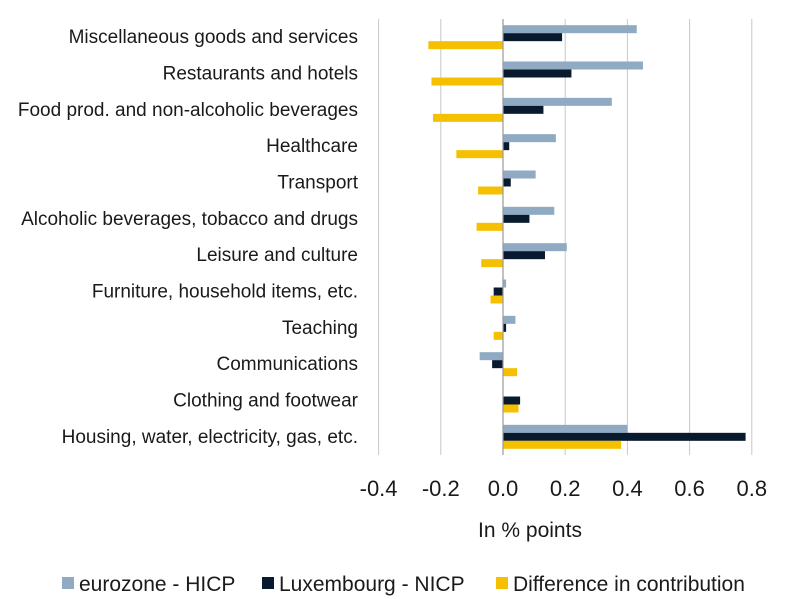  What do you see at coordinates (266, 401) in the screenshot?
I see `category-label: Clothing and footwear` at bounding box center [266, 401].